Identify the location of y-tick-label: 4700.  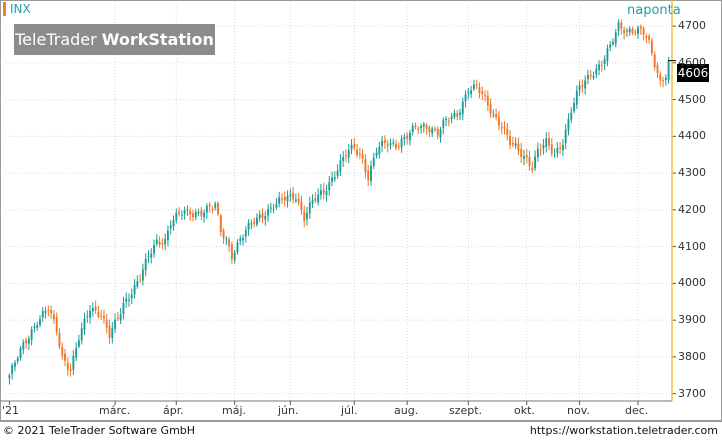
(692, 26).